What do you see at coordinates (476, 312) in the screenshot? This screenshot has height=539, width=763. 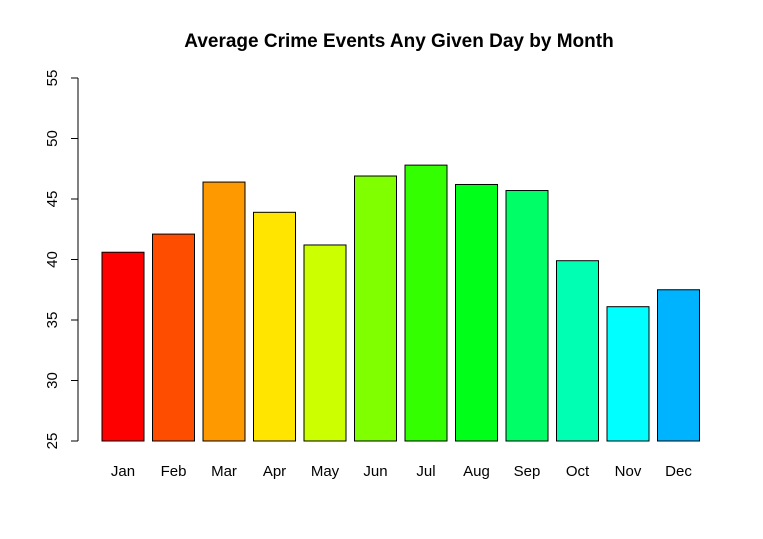 I see `bar-aug` at bounding box center [476, 312].